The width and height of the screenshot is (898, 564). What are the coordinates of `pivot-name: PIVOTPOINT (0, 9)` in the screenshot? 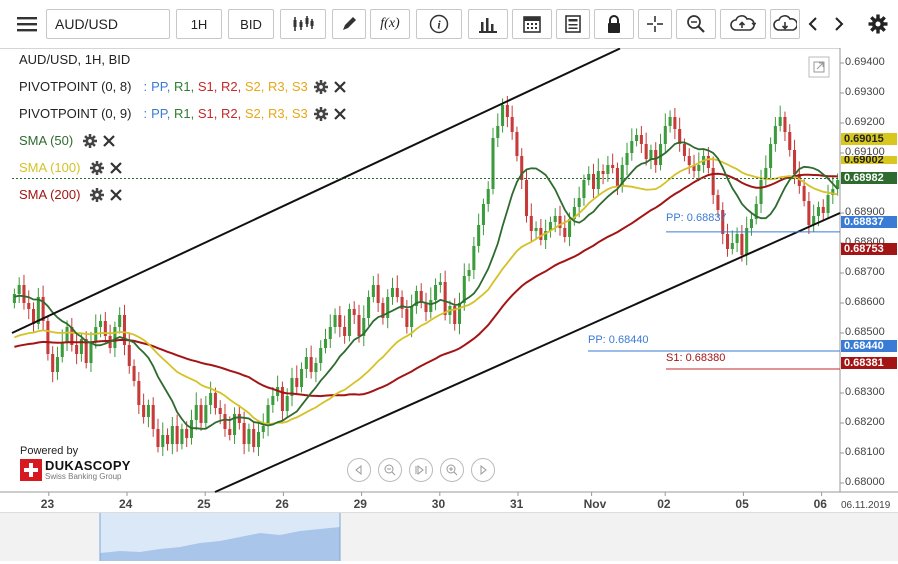 It's located at (75, 113).